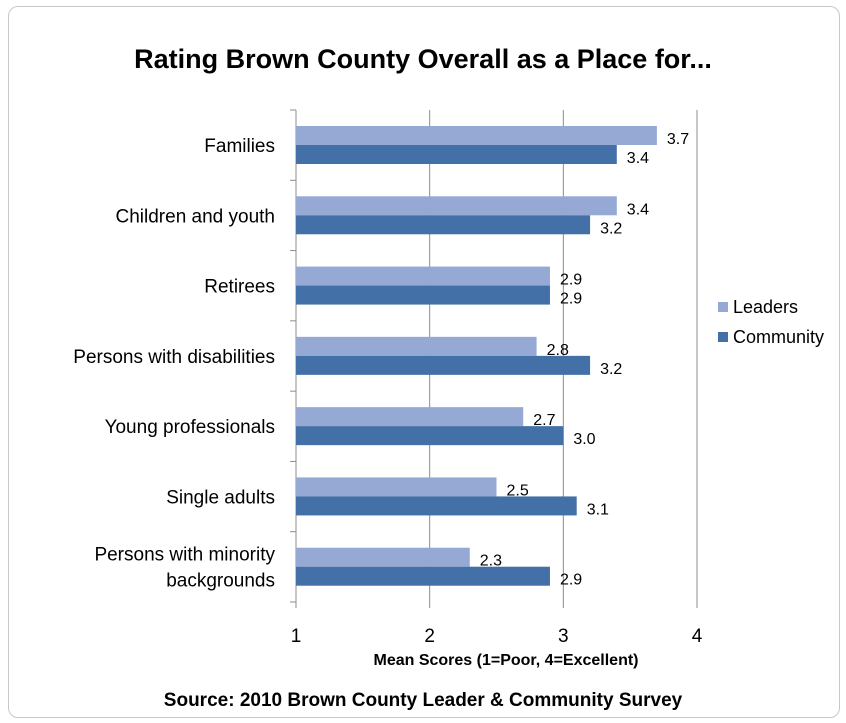 The height and width of the screenshot is (723, 846). I want to click on category-label: Families, so click(239, 146).